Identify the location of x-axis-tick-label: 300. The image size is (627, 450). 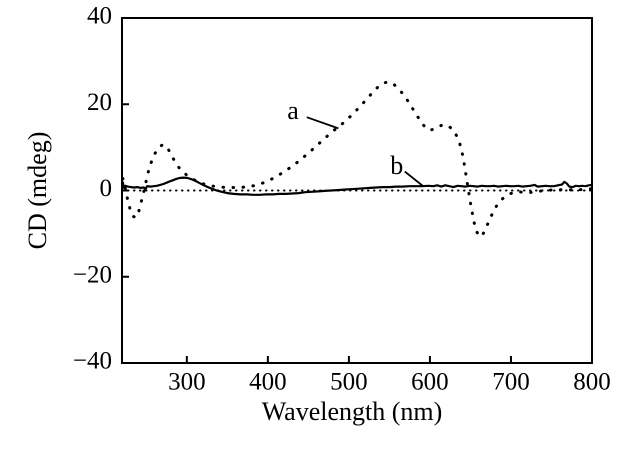
(187, 382).